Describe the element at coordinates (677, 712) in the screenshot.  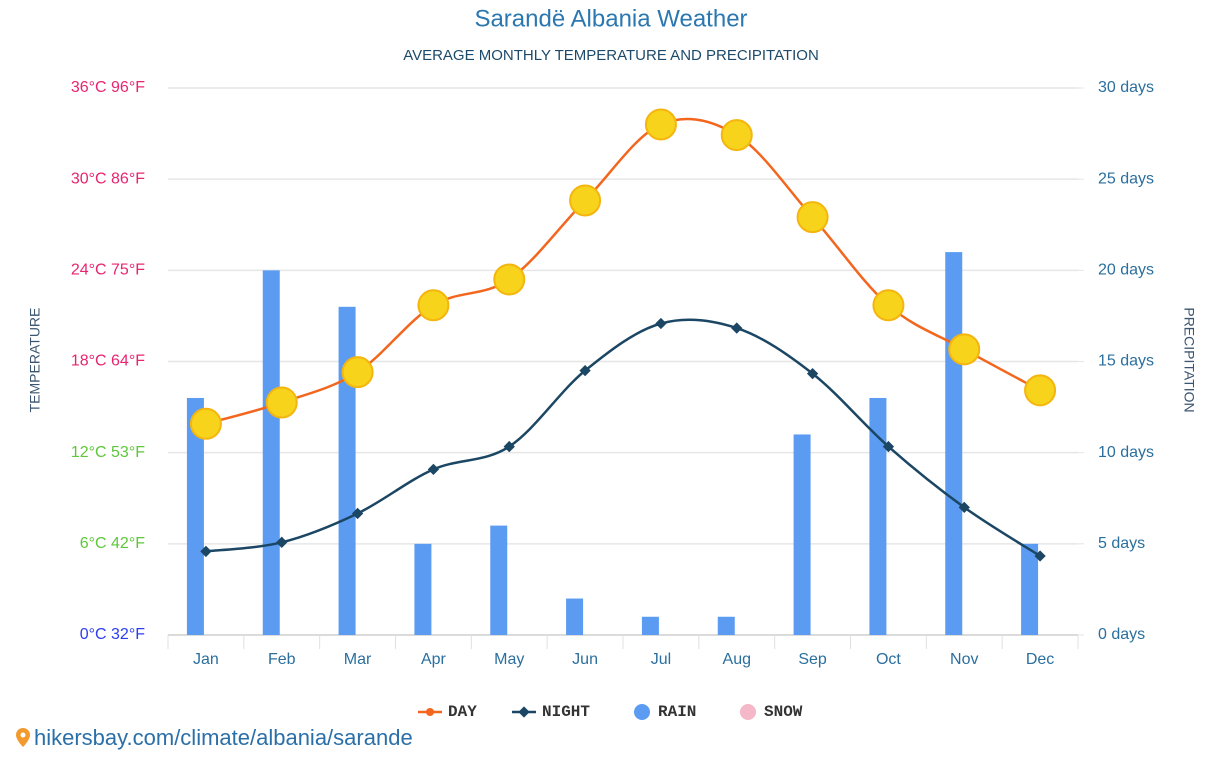
I see `legend-label: RAIN` at that location.